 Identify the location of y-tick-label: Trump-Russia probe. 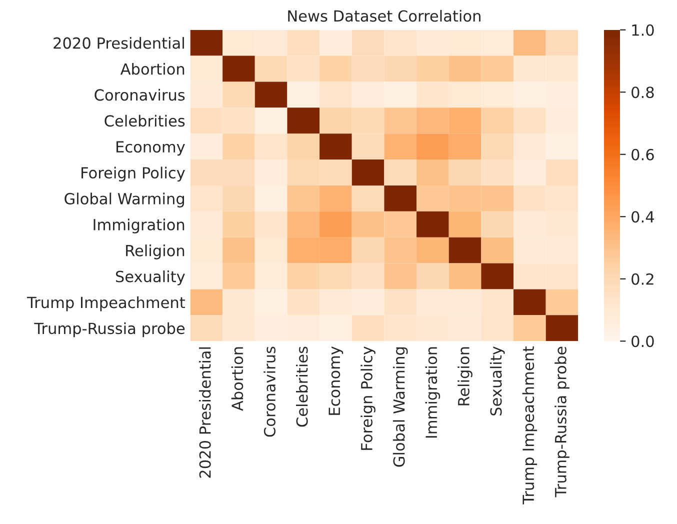
(109, 330).